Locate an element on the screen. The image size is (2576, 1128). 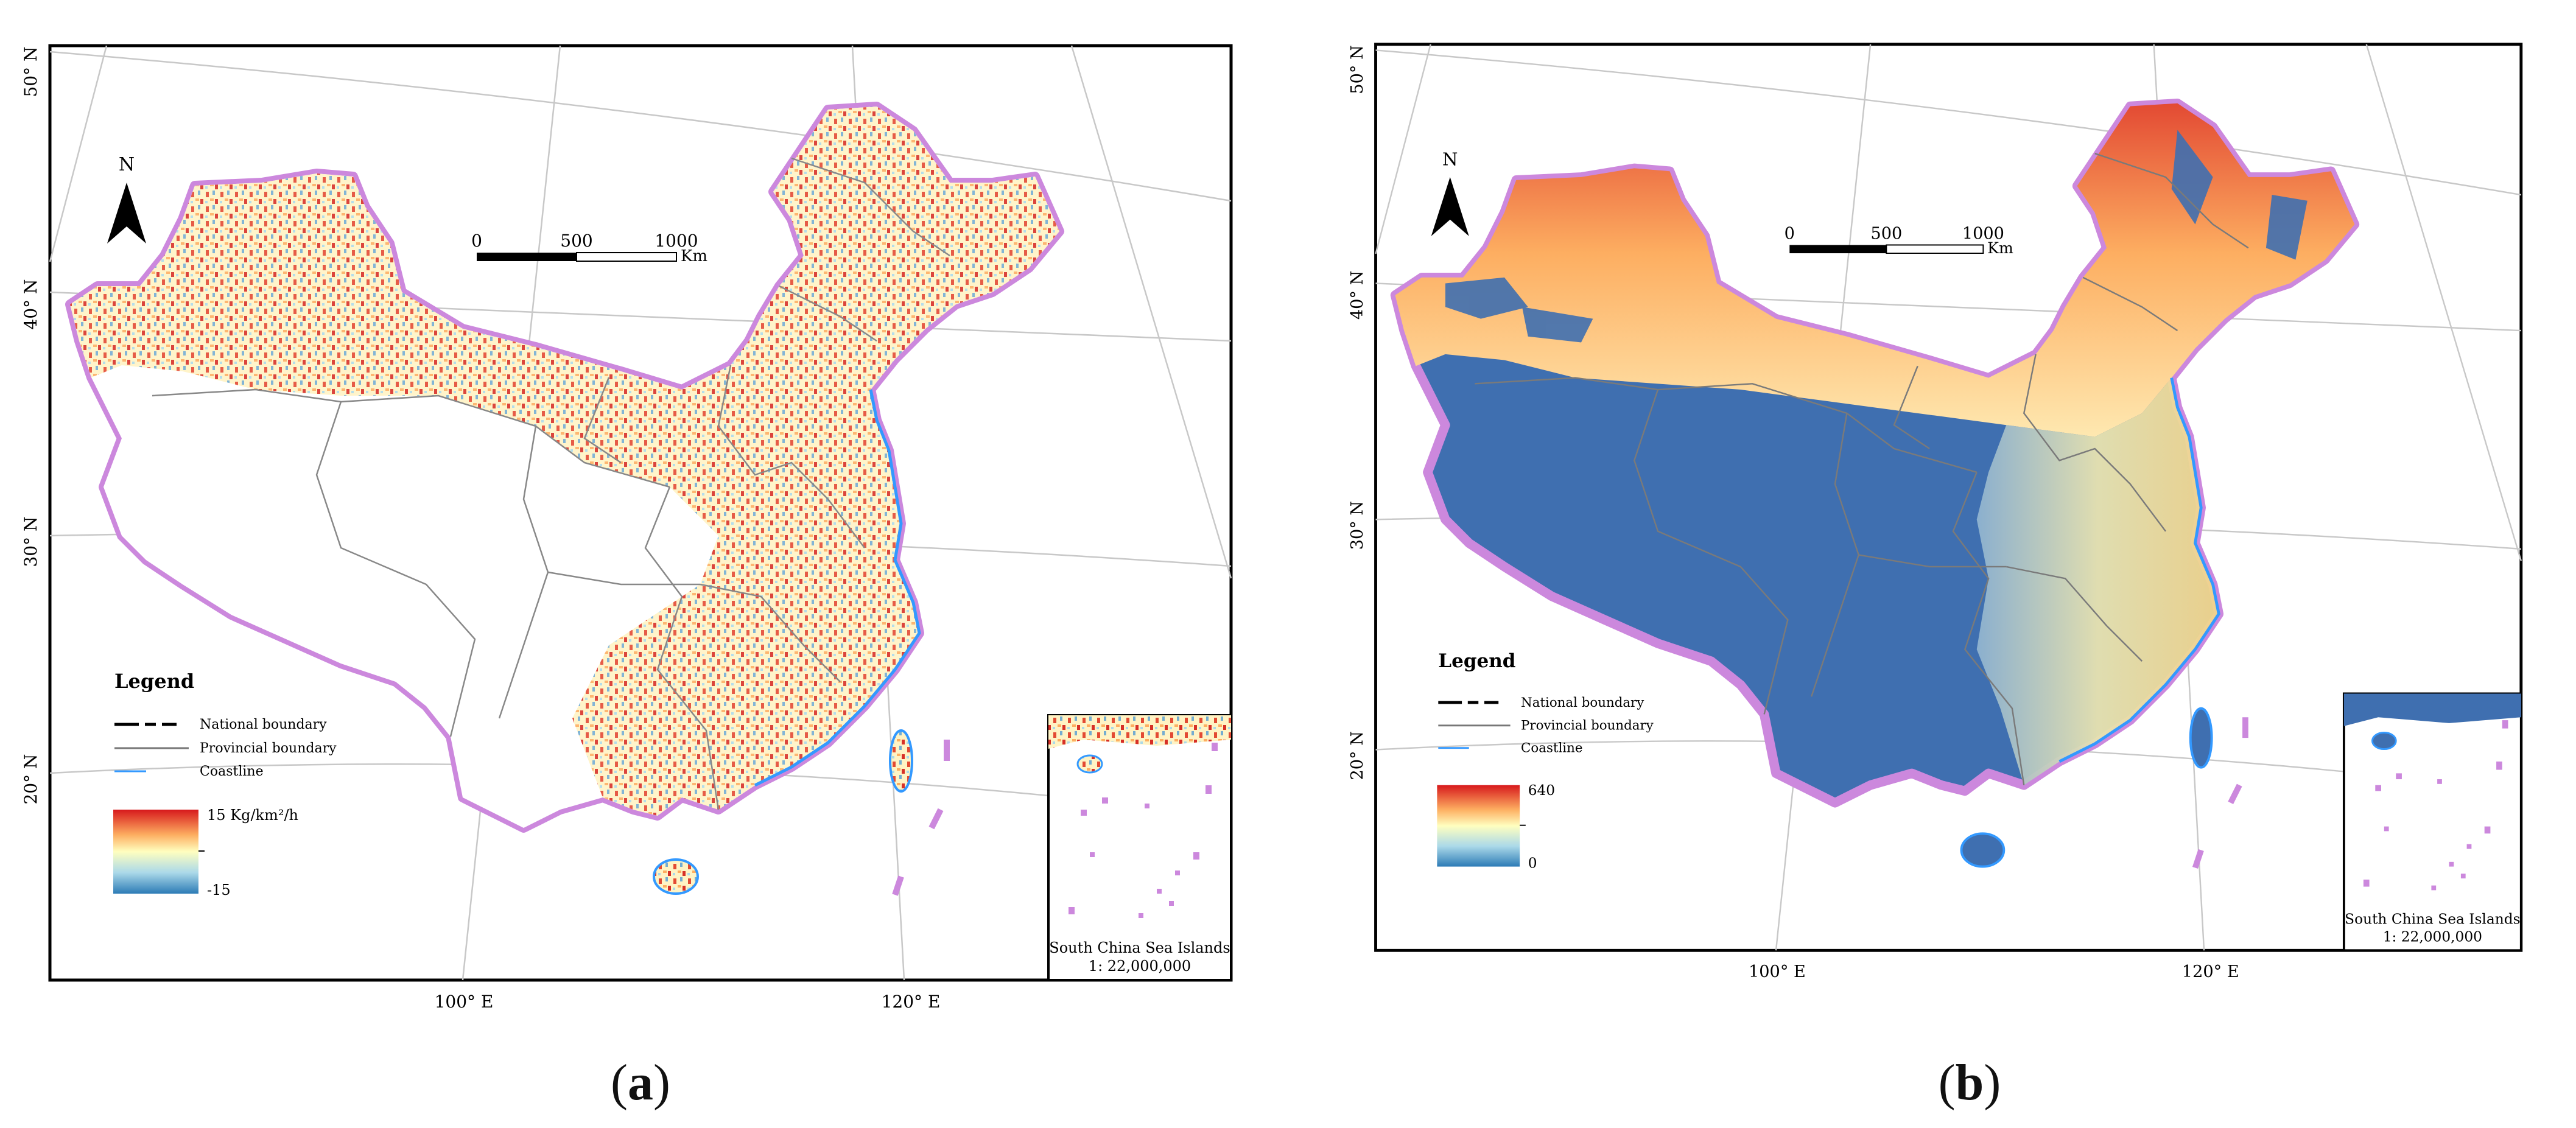
colorbar-min-label: -15 is located at coordinates (219, 890).